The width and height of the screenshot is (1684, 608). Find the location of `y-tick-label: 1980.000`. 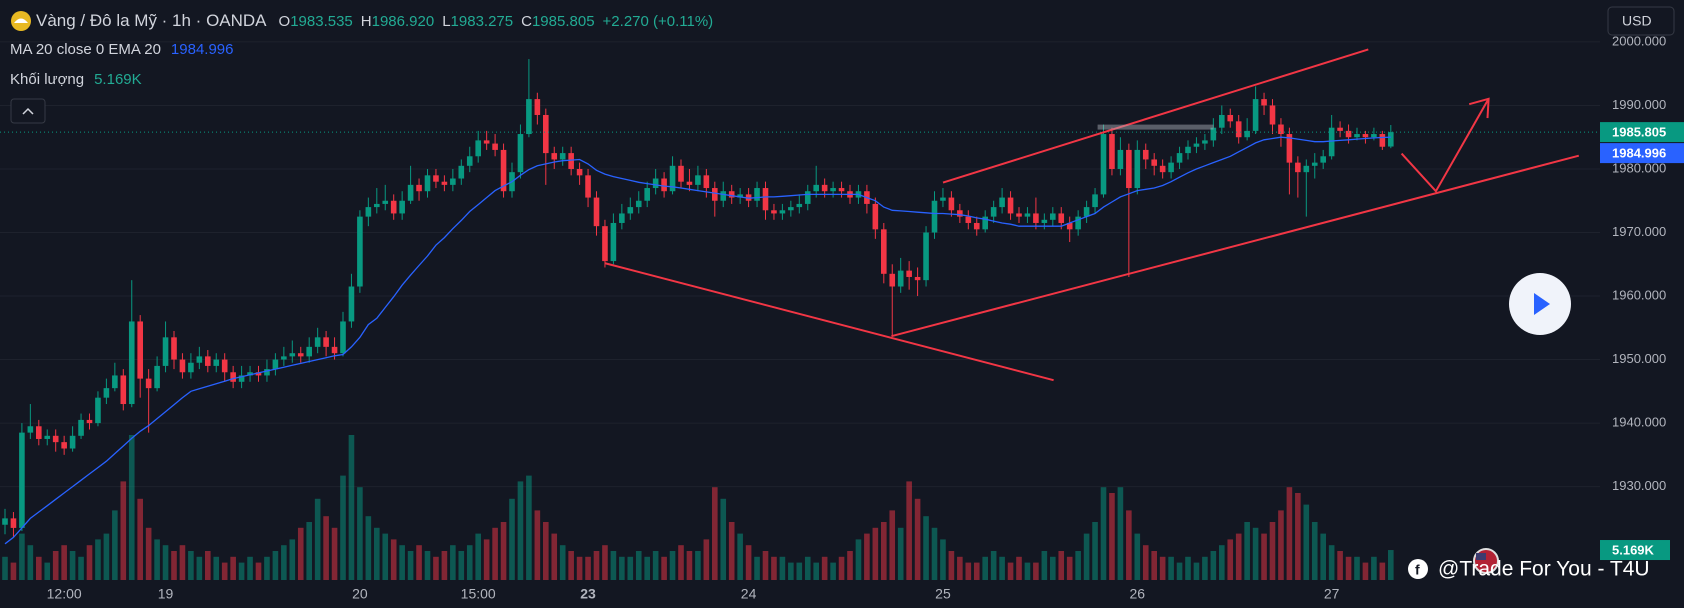

y-tick-label: 1980.000 is located at coordinates (1639, 167).